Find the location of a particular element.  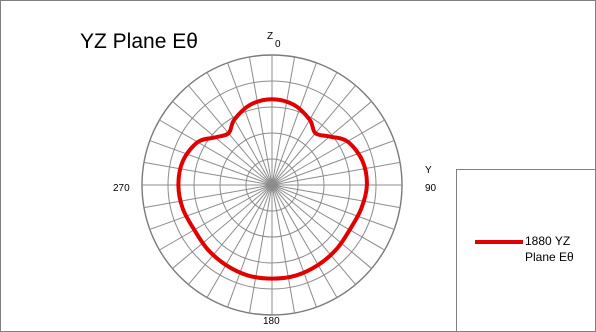

angle-label-270: 270 is located at coordinates (121, 188).